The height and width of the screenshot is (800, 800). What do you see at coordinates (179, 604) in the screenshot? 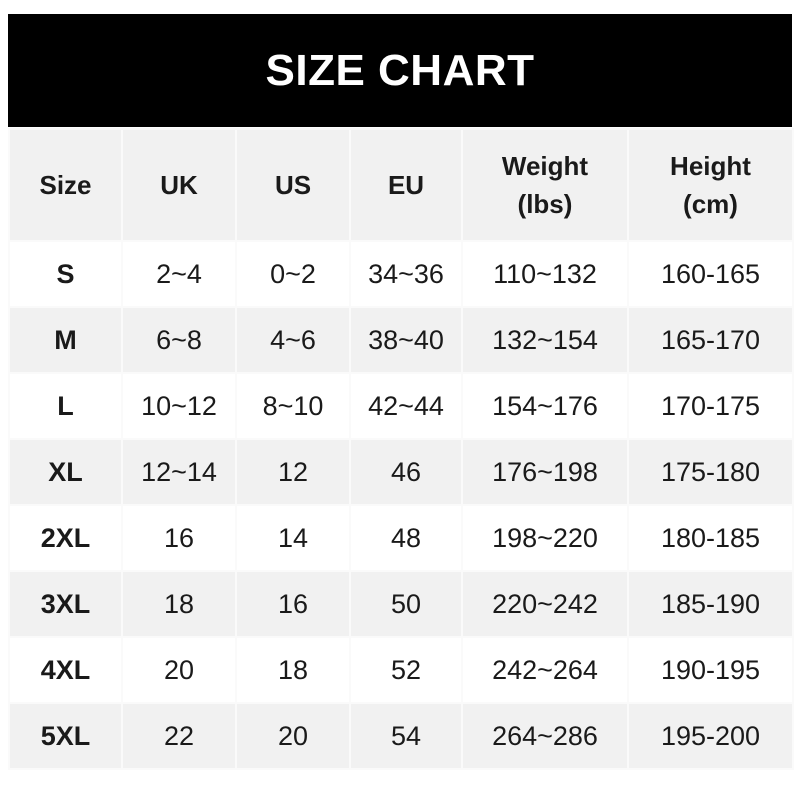
I see `cell-uk: 18` at bounding box center [179, 604].